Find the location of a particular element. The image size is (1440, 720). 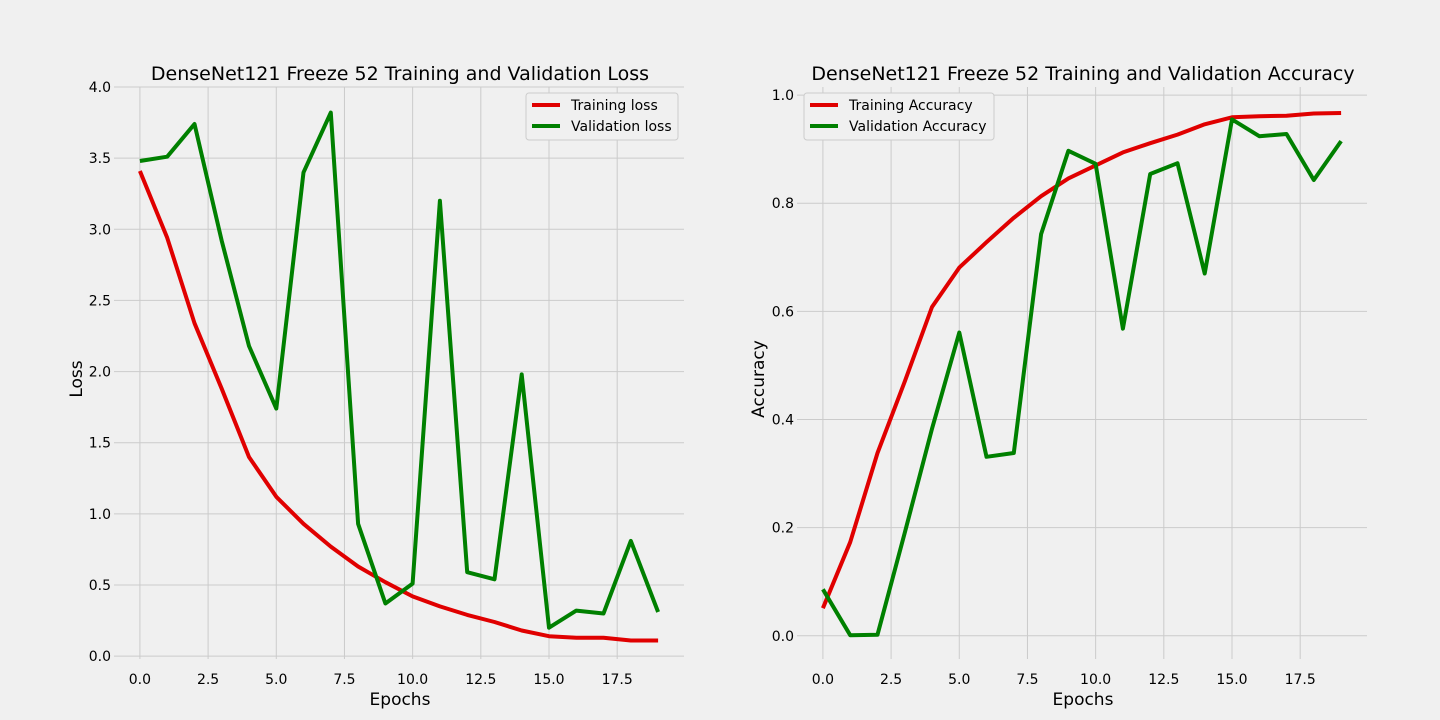

loss-chart-legend: Training loss Validation loss is located at coordinates (602, 116).